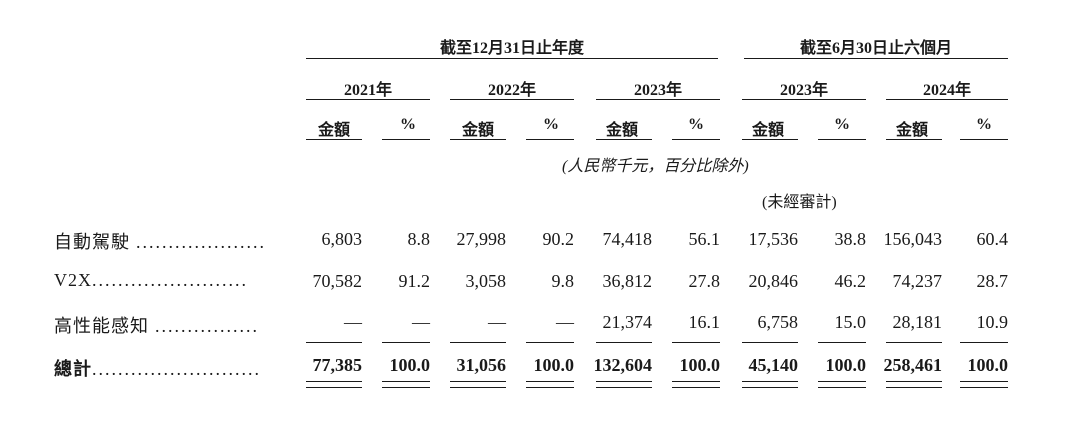  Describe the element at coordinates (917, 281) in the screenshot. I see `cell-r1-c8: 74,237` at that location.